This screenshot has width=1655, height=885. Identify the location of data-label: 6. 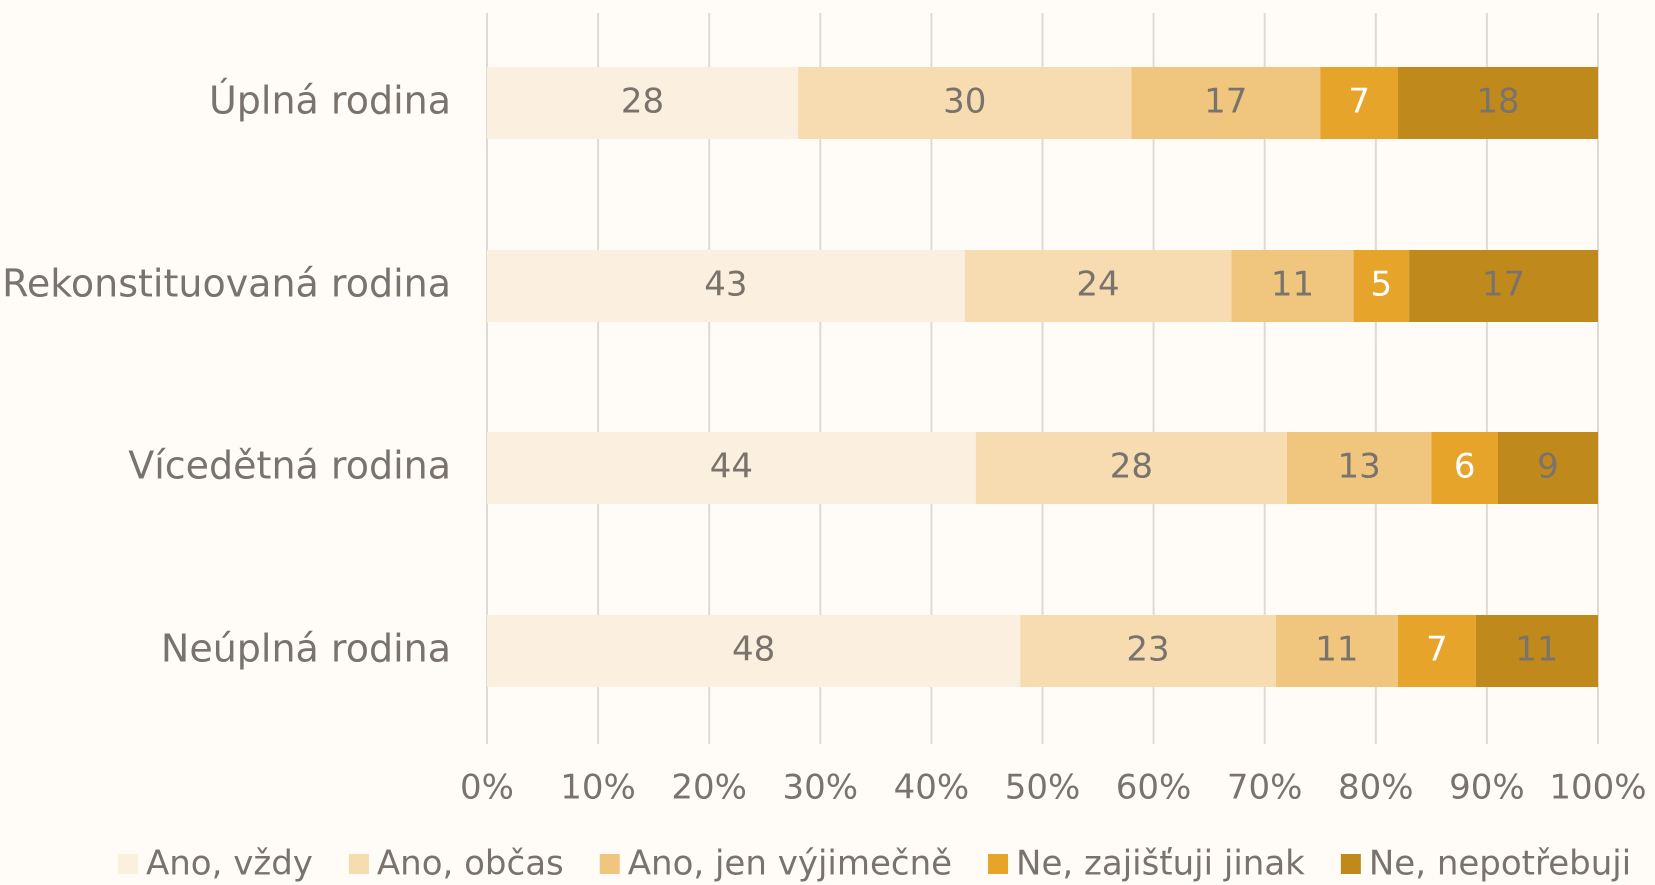
(1465, 467).